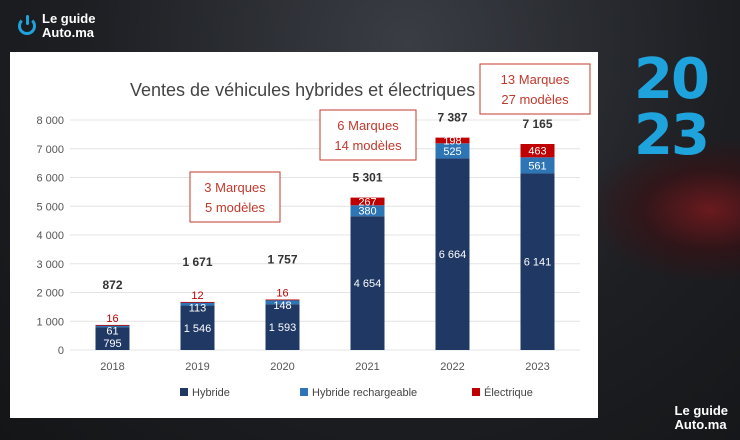 Image resolution: width=740 pixels, height=440 pixels. What do you see at coordinates (535, 99) in the screenshot?
I see `callout-line2: 27 modèles` at bounding box center [535, 99].